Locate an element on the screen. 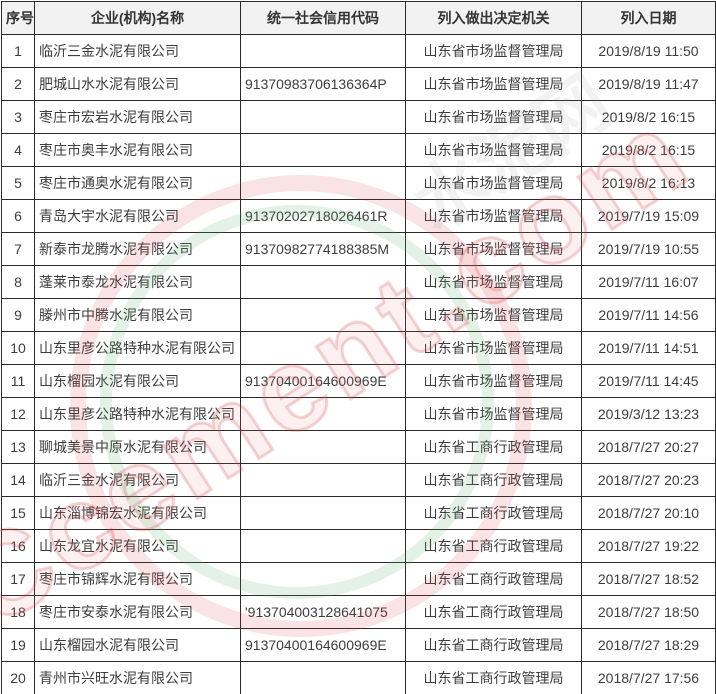  cell-serial-number: 7 is located at coordinates (18, 249).